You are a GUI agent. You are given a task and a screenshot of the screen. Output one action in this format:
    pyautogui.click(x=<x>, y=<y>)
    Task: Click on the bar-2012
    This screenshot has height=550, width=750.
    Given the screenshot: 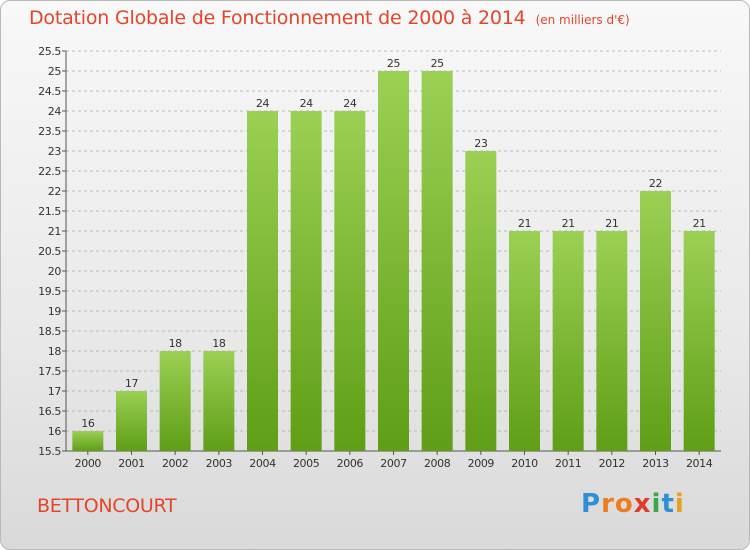 What is the action you would take?
    pyautogui.click(x=612, y=341)
    